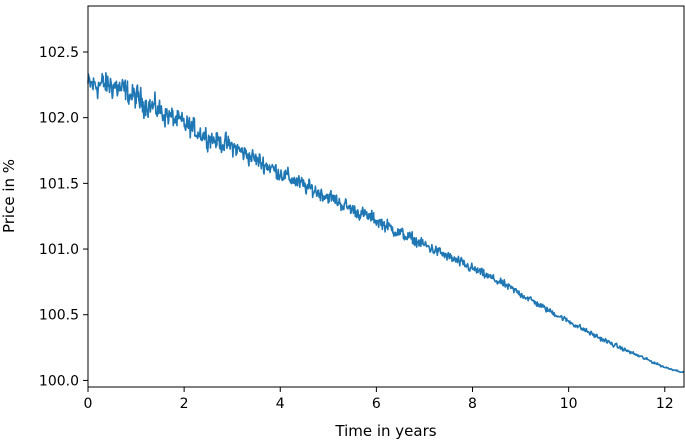 The height and width of the screenshot is (441, 685). Describe the element at coordinates (569, 404) in the screenshot. I see `x-tick-label: 10` at that location.